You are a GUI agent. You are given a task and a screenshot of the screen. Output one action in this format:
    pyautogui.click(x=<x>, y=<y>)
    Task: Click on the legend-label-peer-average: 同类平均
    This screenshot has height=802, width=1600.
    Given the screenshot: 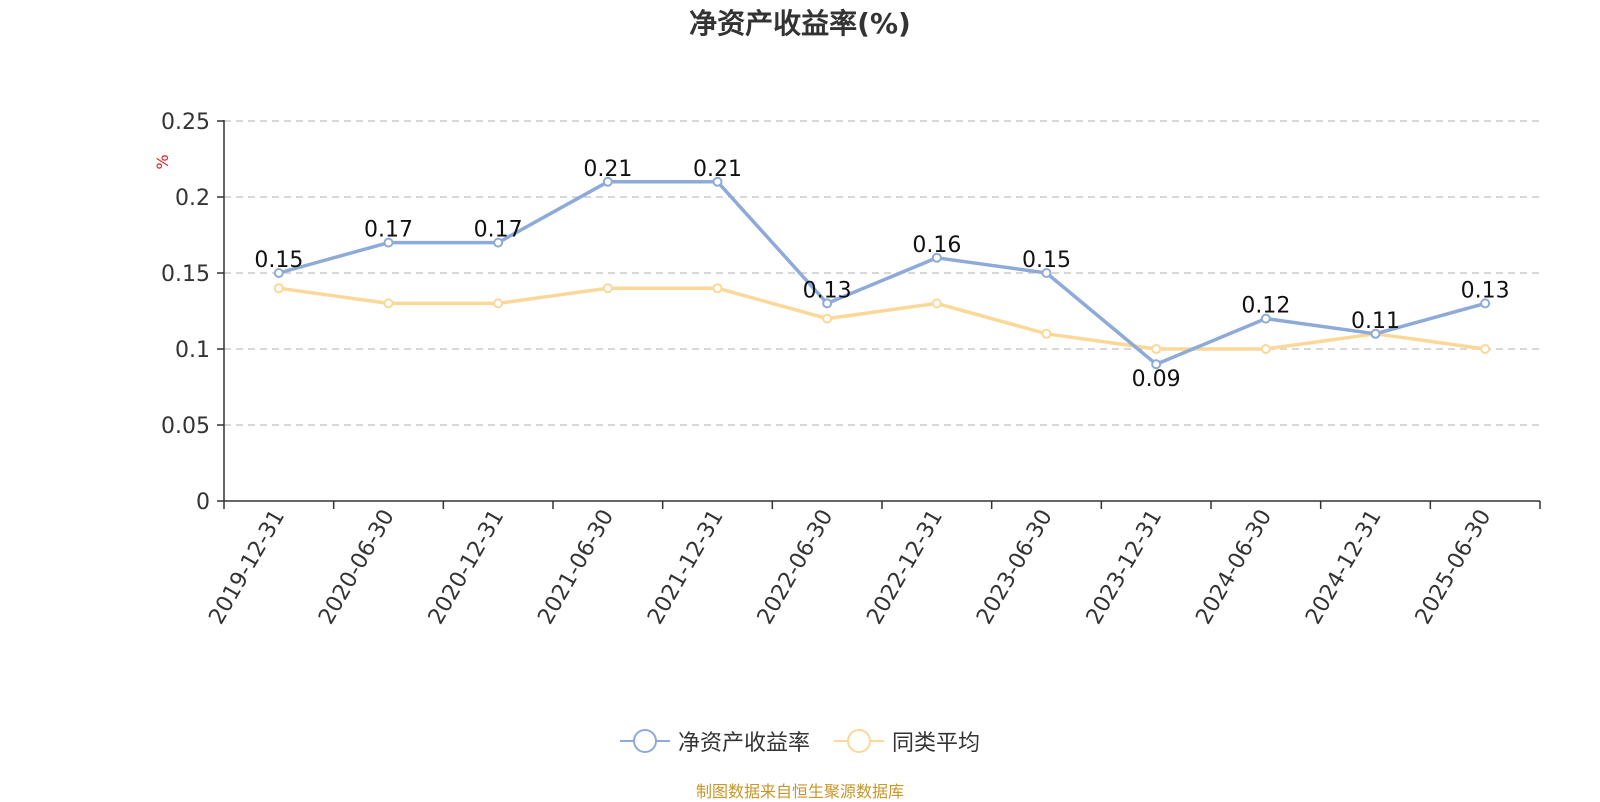 What is the action you would take?
    pyautogui.click(x=936, y=743)
    